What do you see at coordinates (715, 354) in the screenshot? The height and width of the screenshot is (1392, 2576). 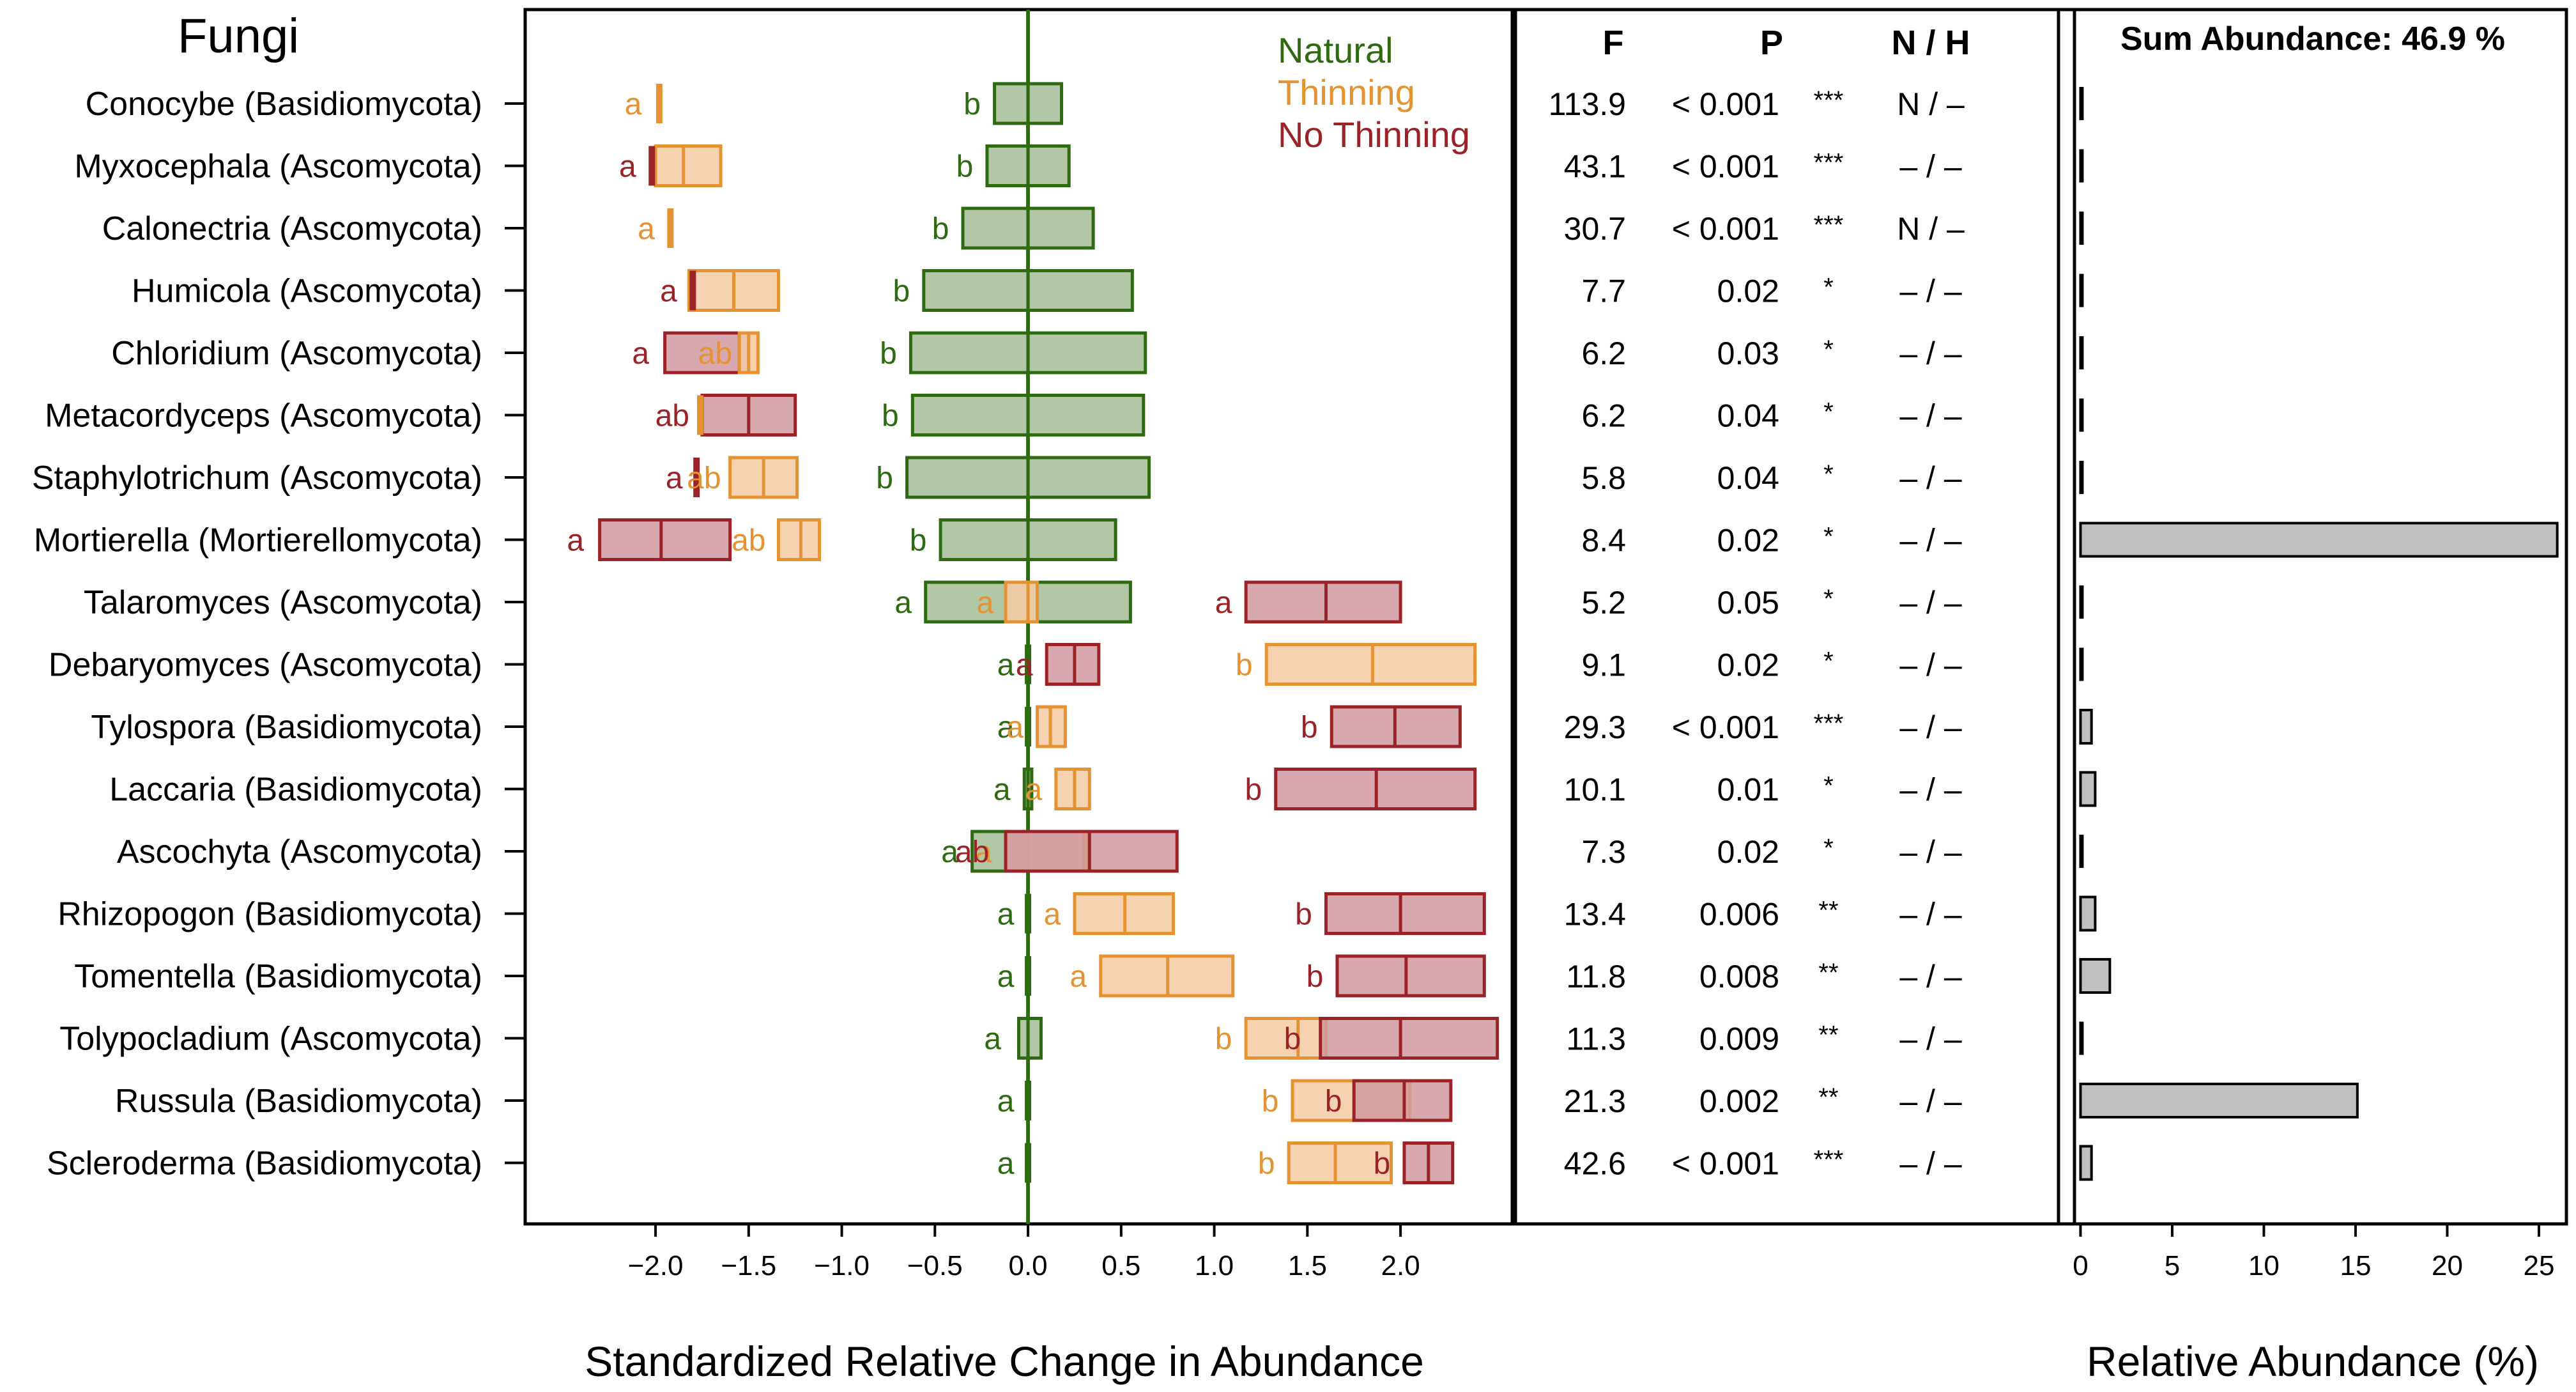 I see `group-letter-thinning: ab` at bounding box center [715, 354].